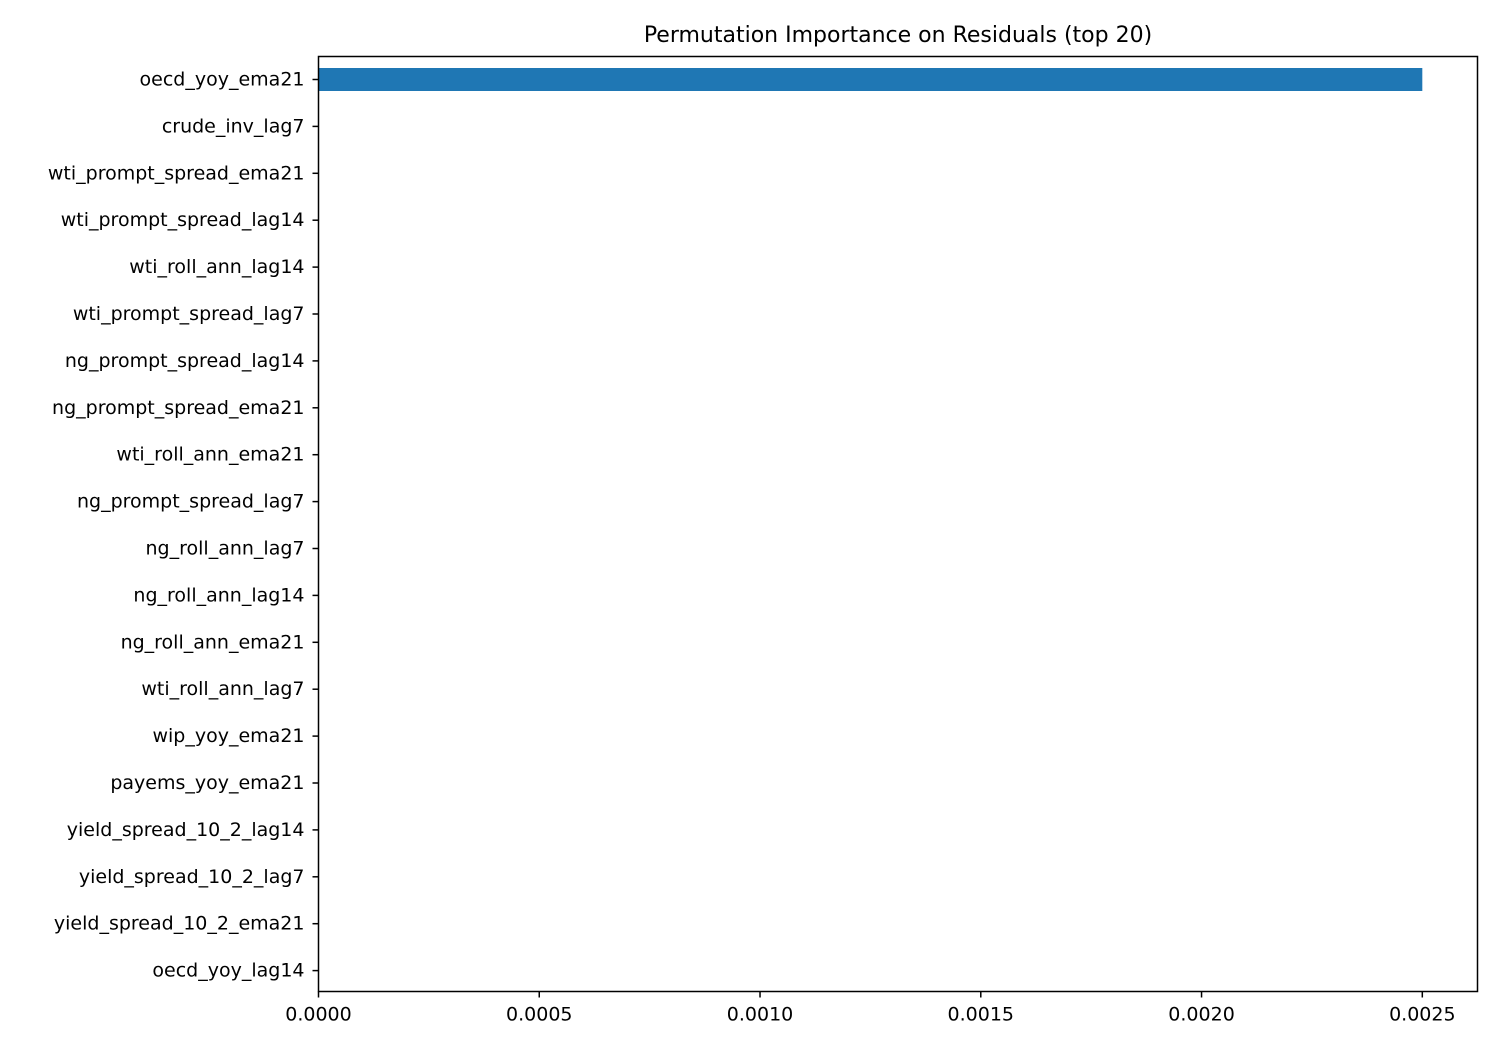  Describe the element at coordinates (185, 361) in the screenshot. I see `y-tick-label: ng_prompt_spread_lag14` at that location.